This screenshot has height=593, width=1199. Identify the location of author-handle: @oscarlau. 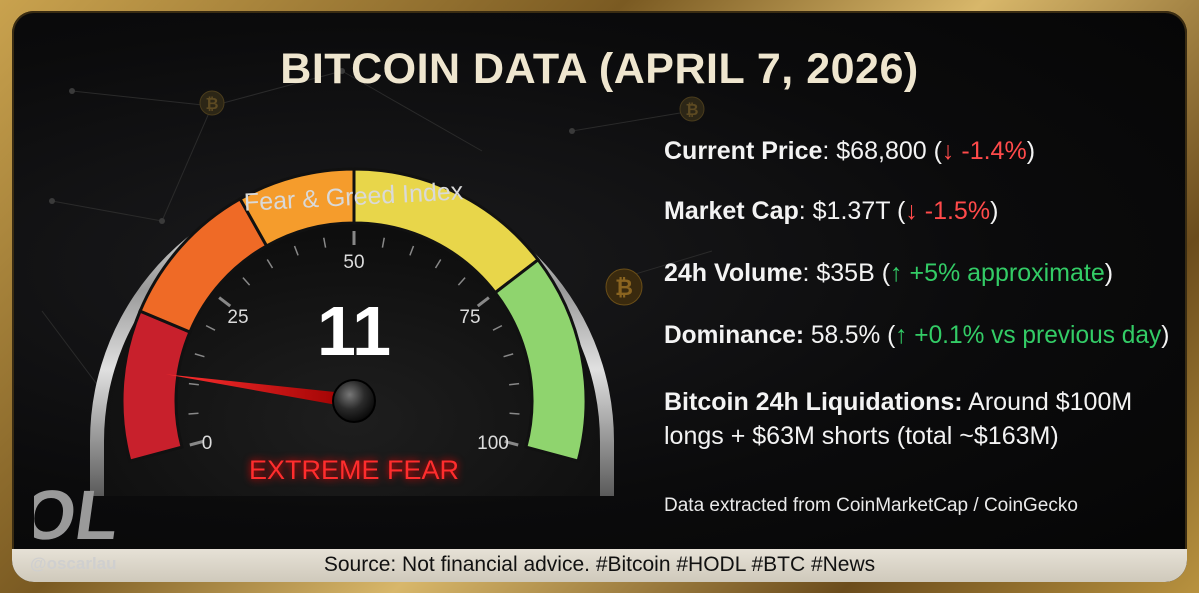
(73, 563).